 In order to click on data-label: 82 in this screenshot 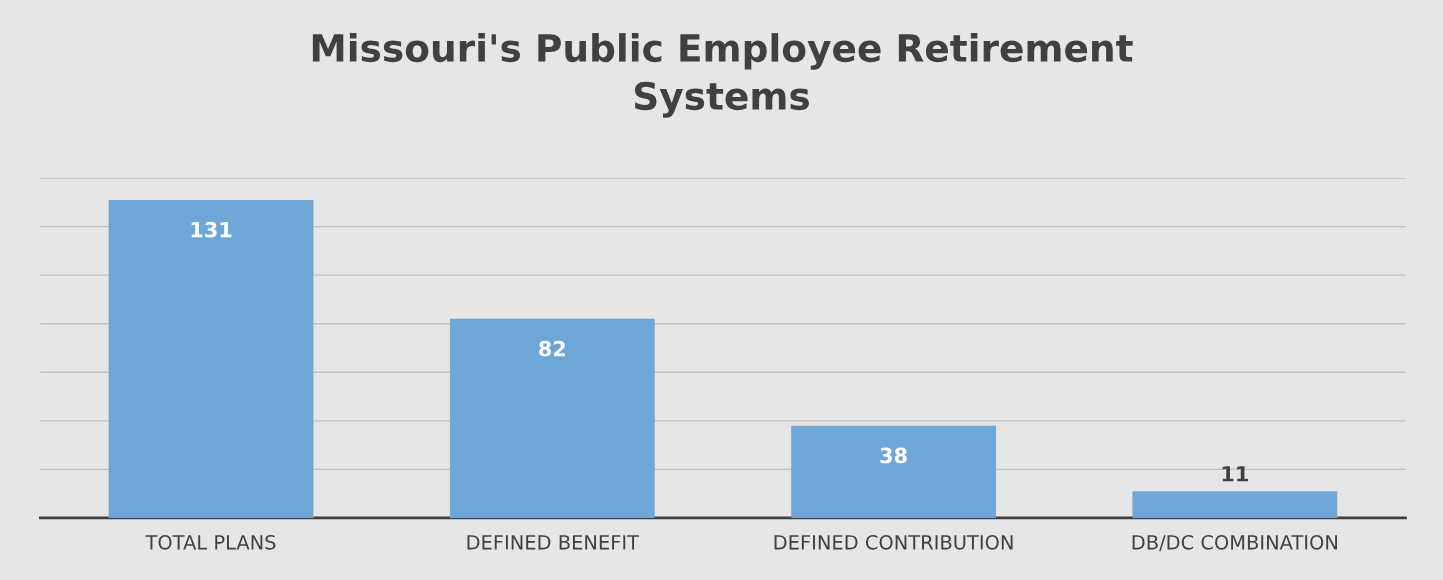, I will do `click(552, 348)`.